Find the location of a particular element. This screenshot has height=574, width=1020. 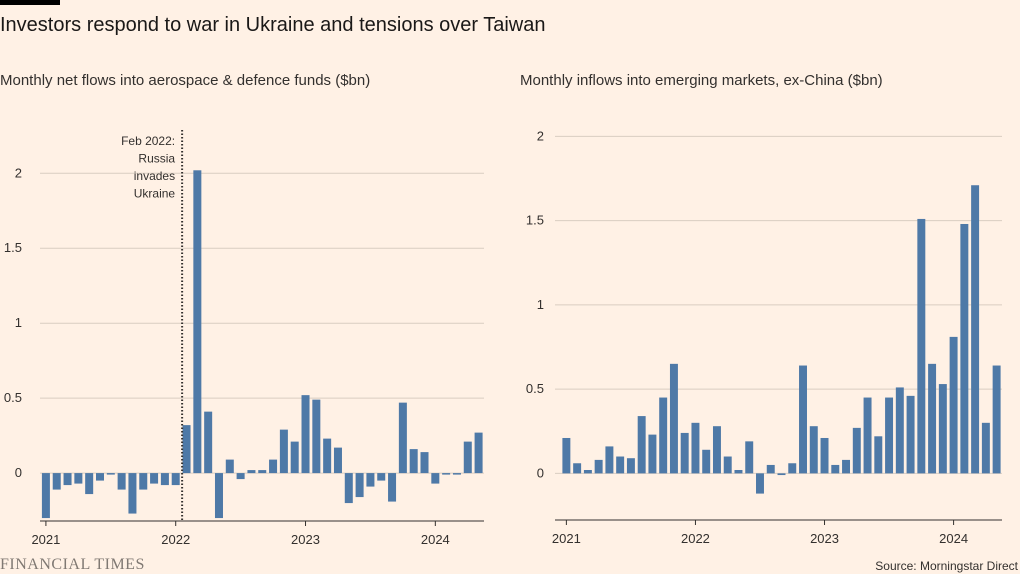

annotation-label: Ukraine is located at coordinates (155, 194).